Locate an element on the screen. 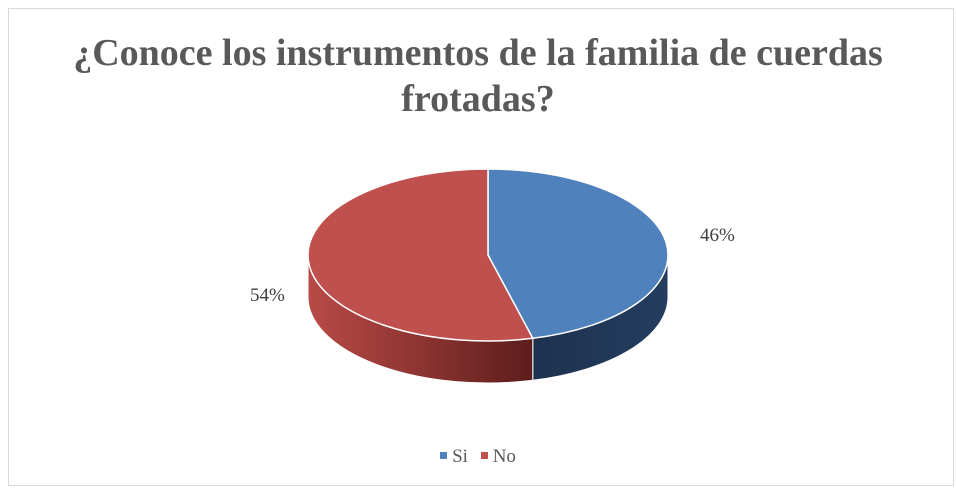 The image size is (956, 488). legend-swatch-no is located at coordinates (484, 456).